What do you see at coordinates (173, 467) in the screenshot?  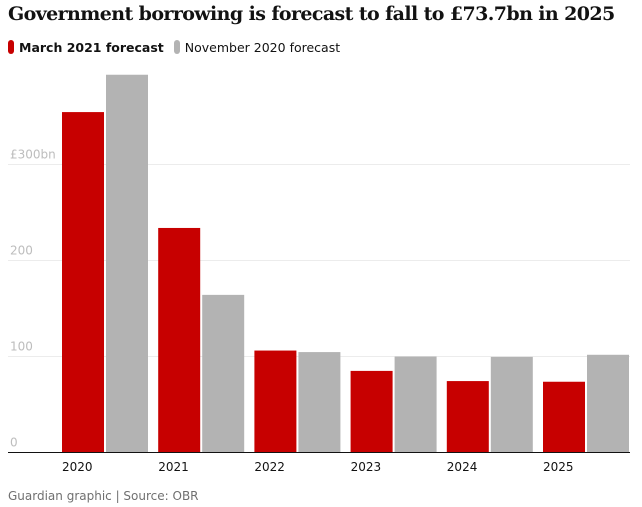 I see `x-tick-label: 2021` at bounding box center [173, 467].